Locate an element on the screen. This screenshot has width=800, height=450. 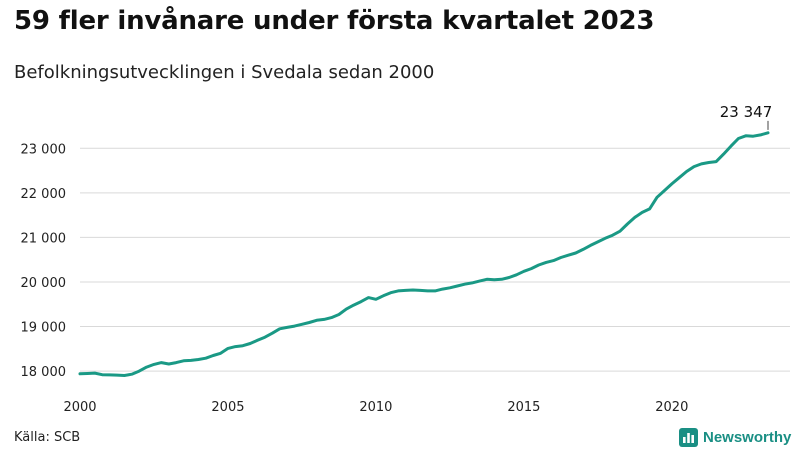
y-tick-label: 21 000 is located at coordinates (44, 238).